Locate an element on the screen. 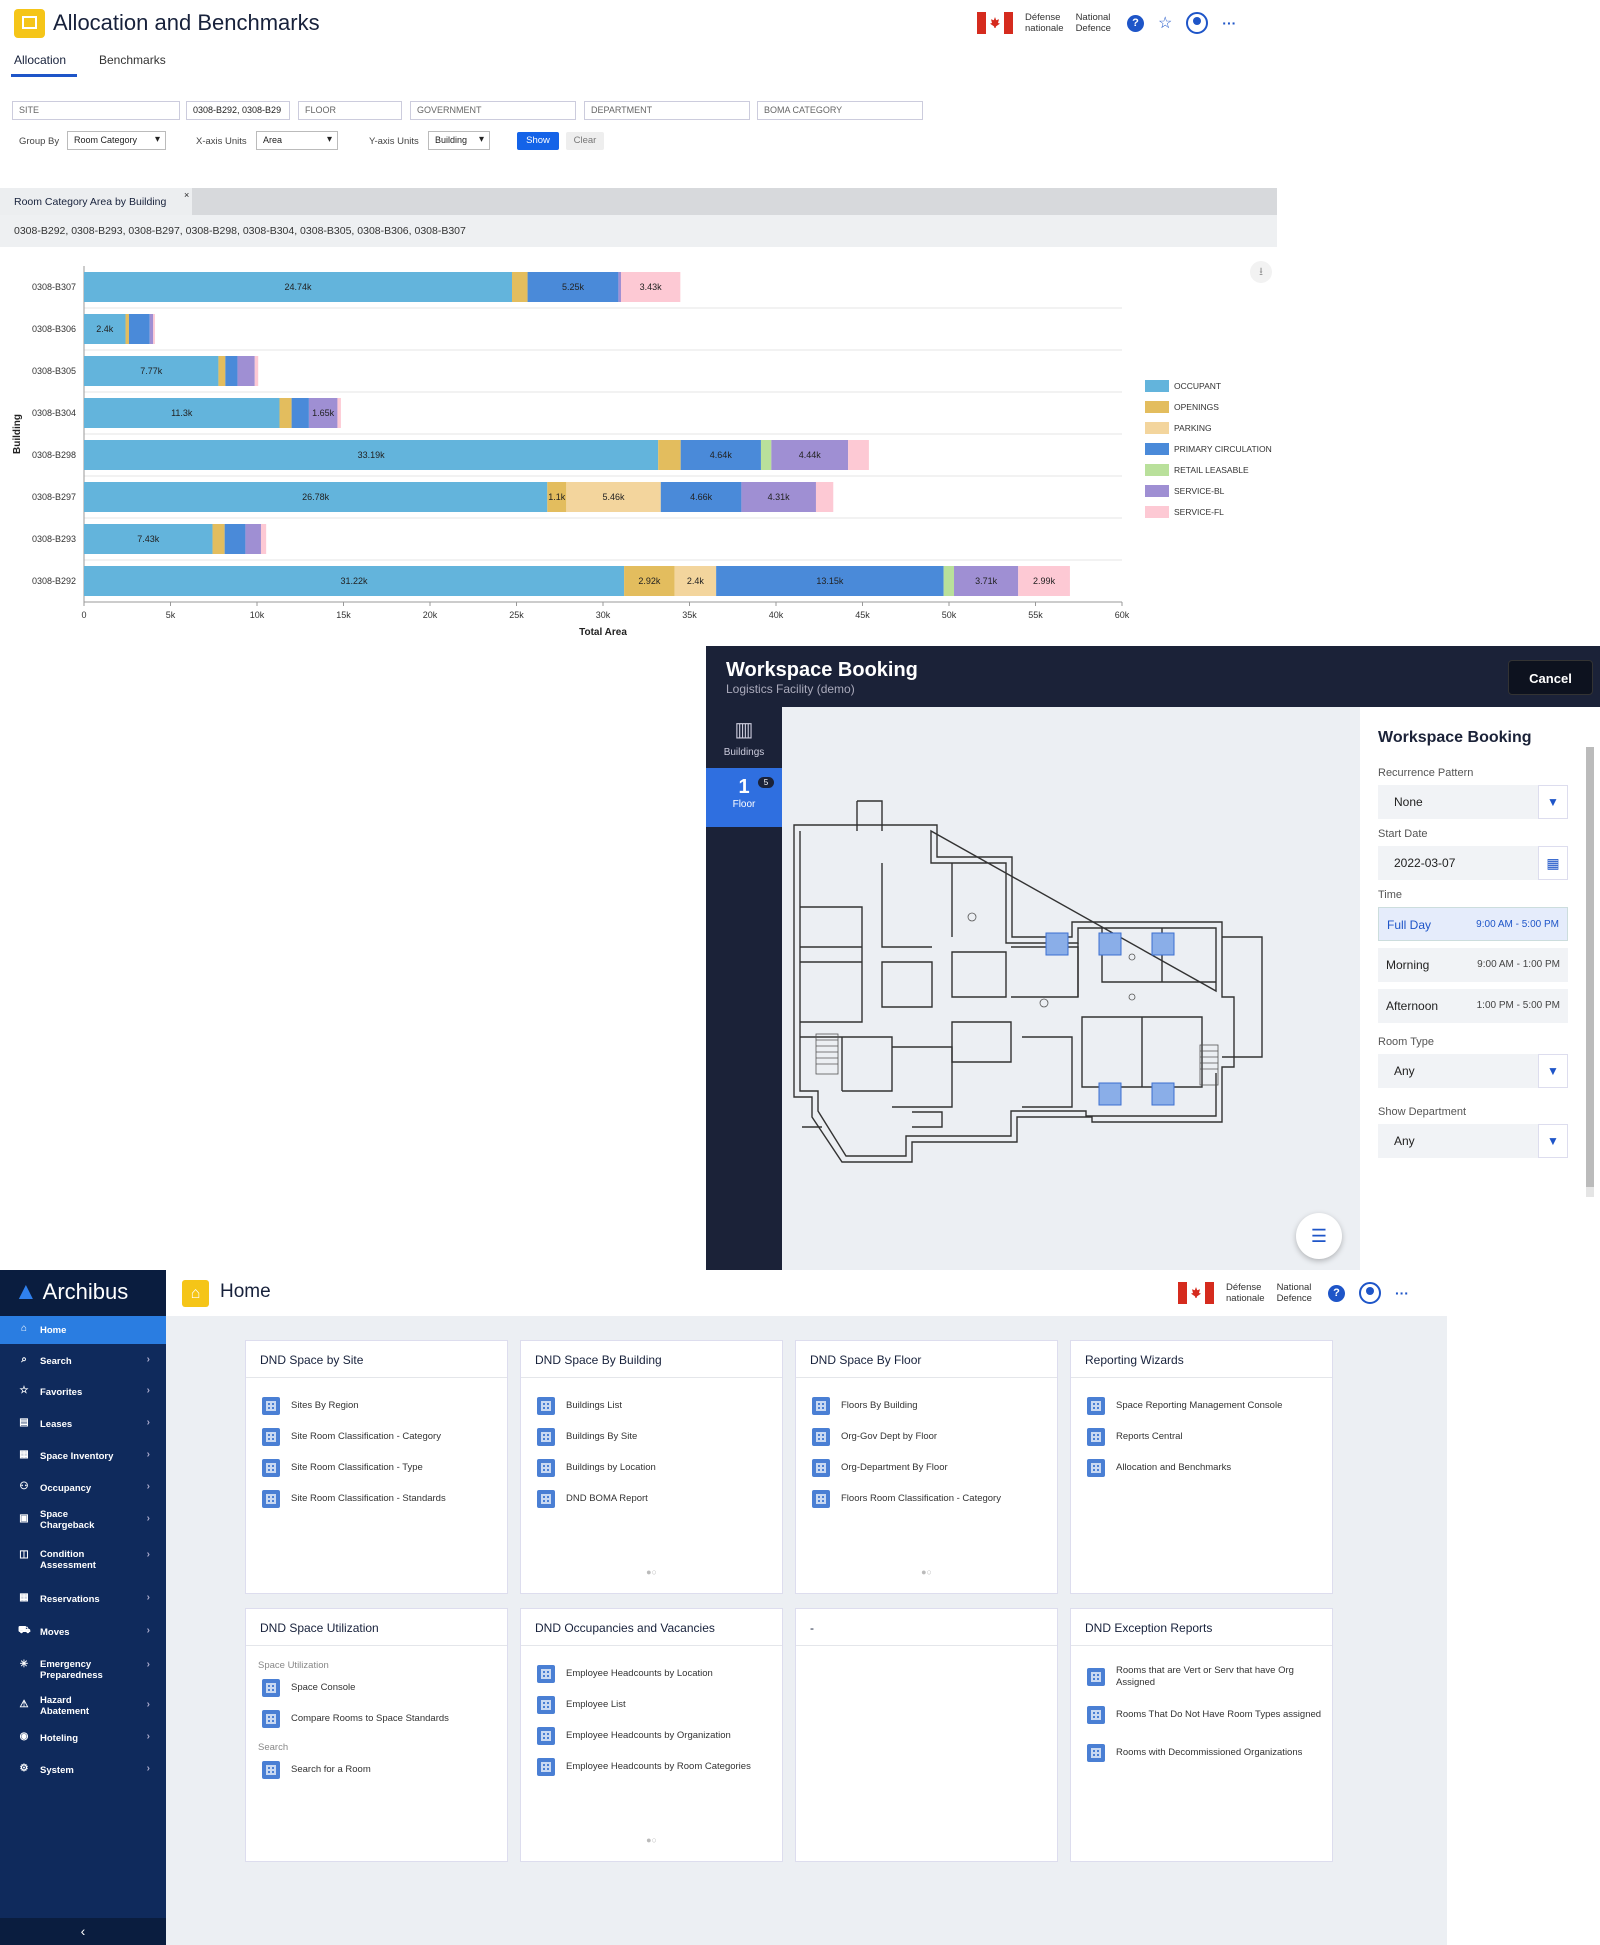 The image size is (1600, 1945). floor-field: FLOOR is located at coordinates (350, 110).